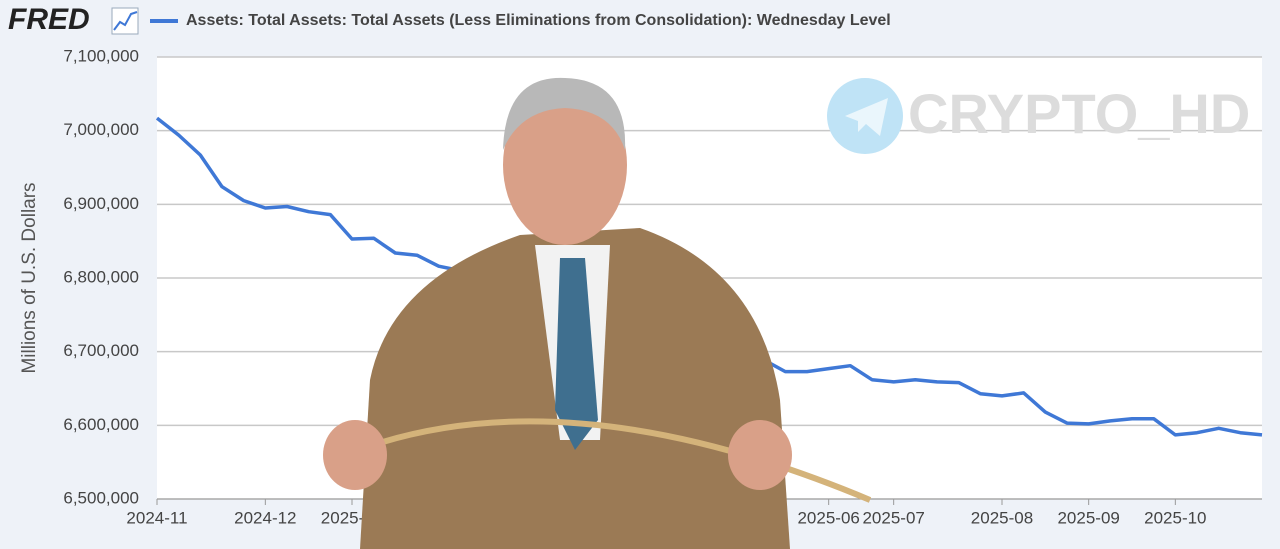  What do you see at coordinates (1175, 517) in the screenshot?
I see `x-tick-label: 2025-10` at bounding box center [1175, 517].